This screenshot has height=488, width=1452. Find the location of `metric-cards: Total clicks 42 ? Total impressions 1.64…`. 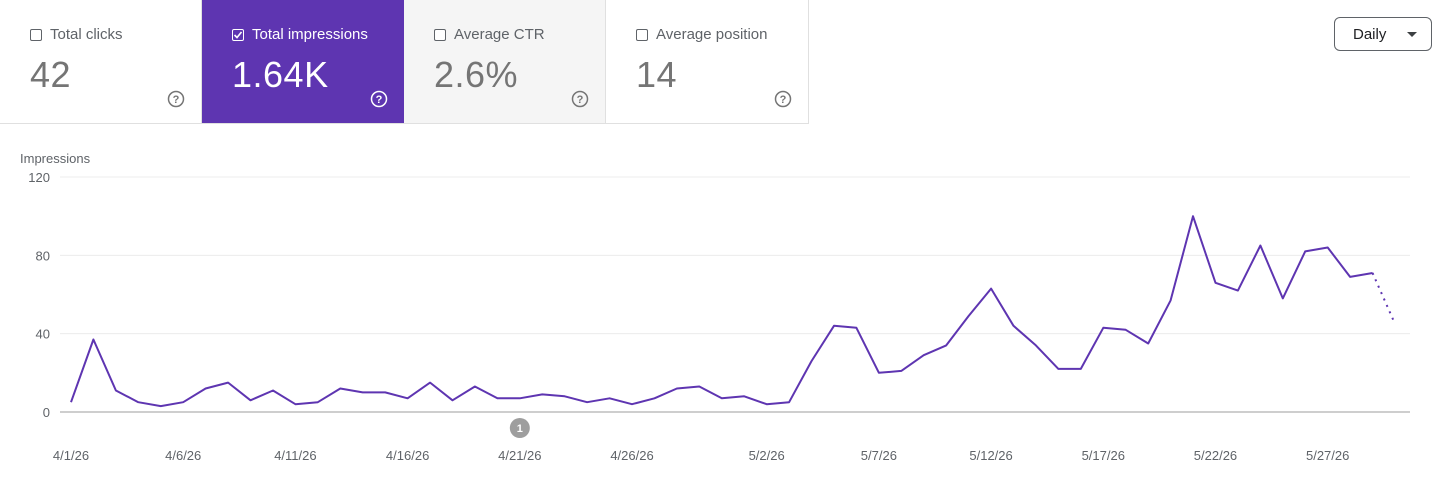

metric-cards: Total clicks 42 ? Total impressions 1.64… is located at coordinates (404, 62).